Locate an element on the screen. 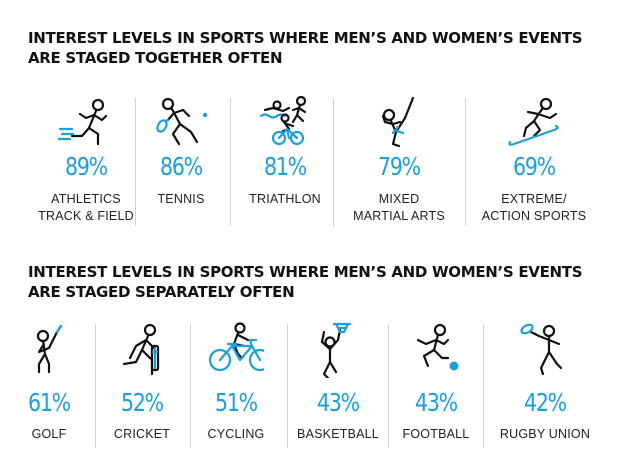  golfer-icon is located at coordinates (49, 350).